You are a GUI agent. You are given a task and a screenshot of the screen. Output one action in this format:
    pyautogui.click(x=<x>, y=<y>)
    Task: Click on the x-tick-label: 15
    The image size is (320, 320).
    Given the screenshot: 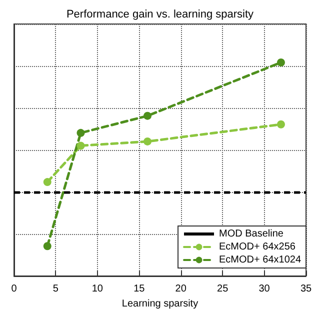 What is the action you would take?
    pyautogui.click(x=140, y=289)
    